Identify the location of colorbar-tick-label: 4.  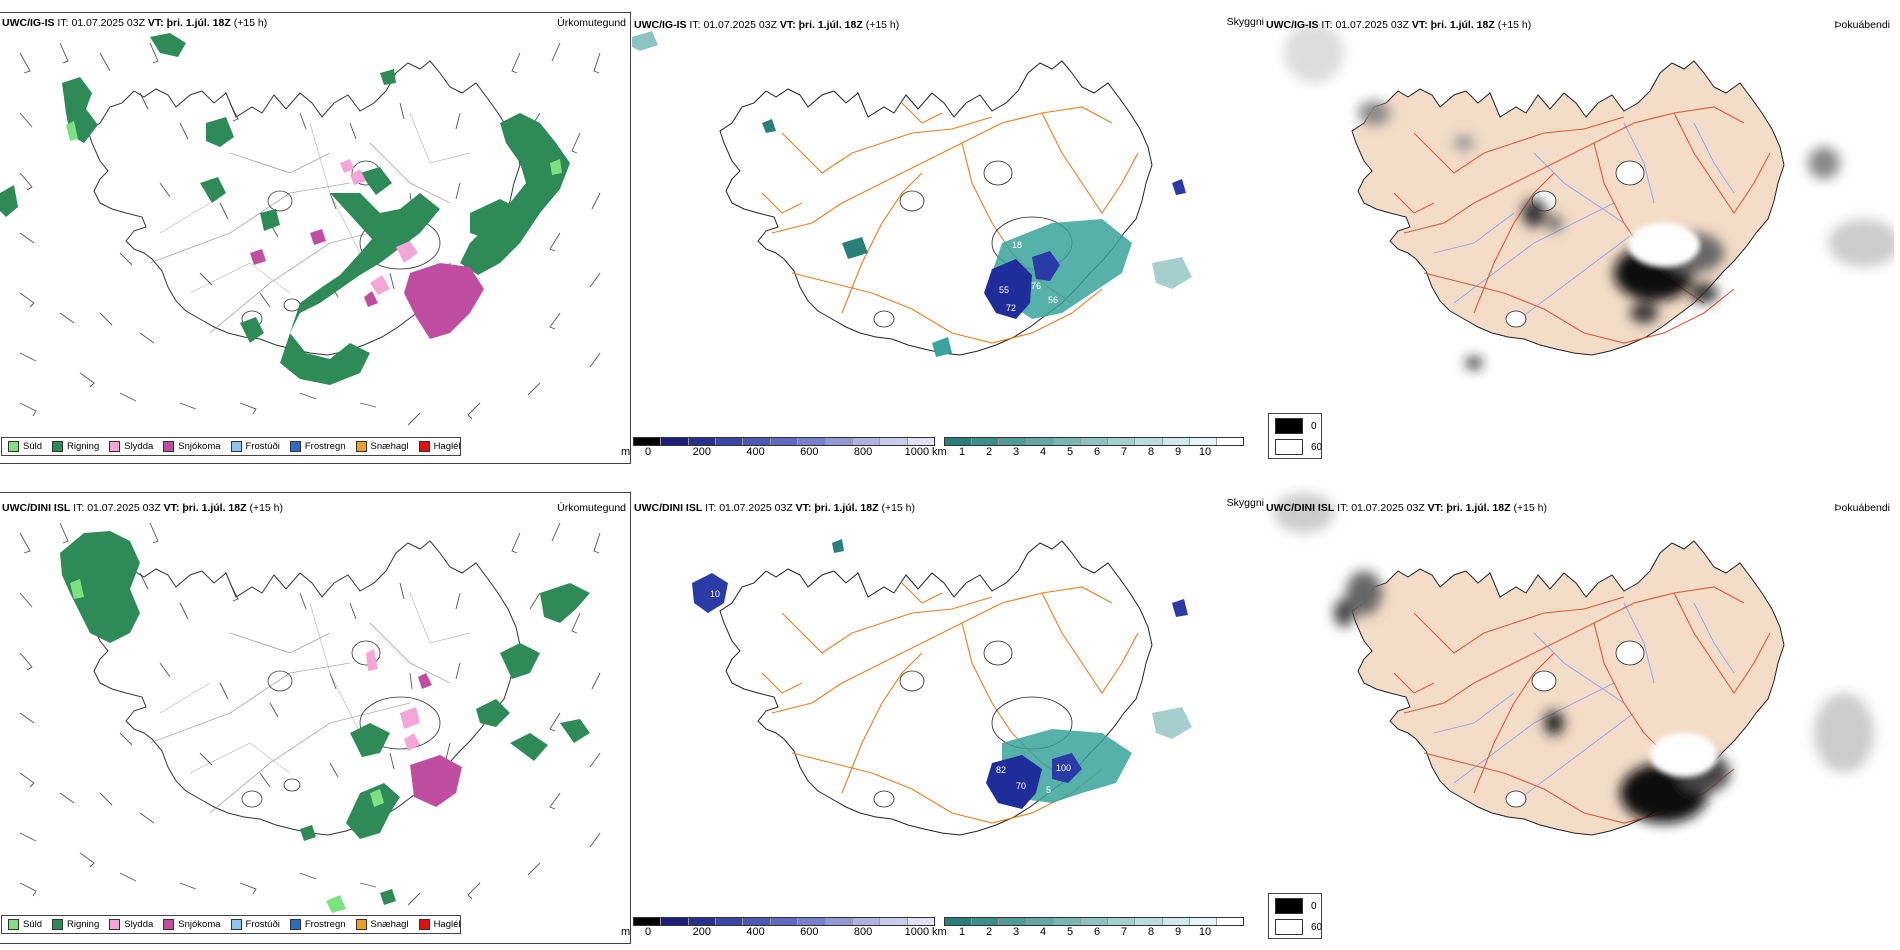
(1043, 932).